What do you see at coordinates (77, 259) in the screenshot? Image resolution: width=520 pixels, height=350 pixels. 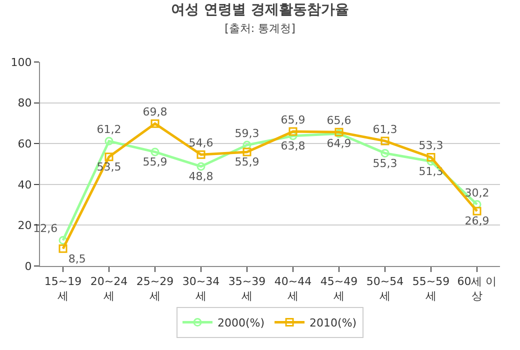 I see `data-label: 8,5` at bounding box center [77, 259].